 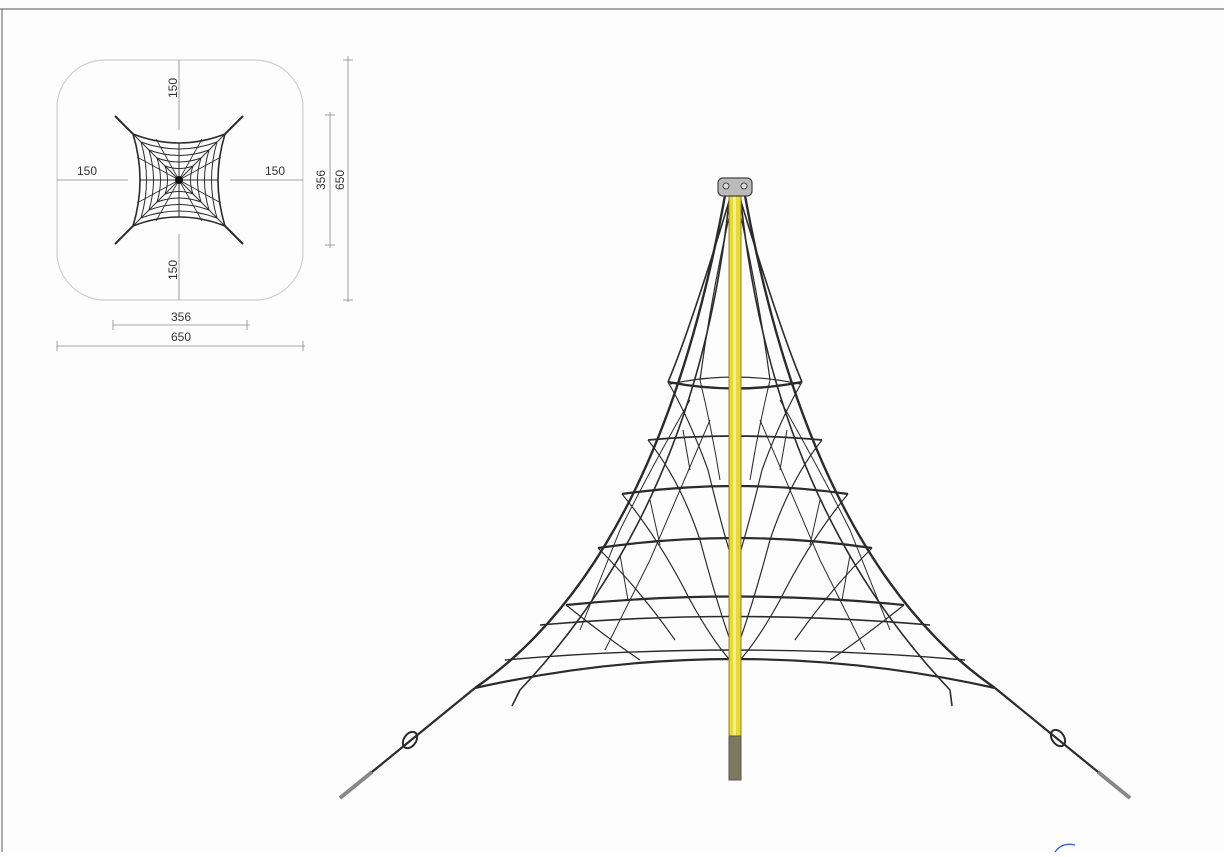 I want to click on pole-foot, so click(x=735, y=758).